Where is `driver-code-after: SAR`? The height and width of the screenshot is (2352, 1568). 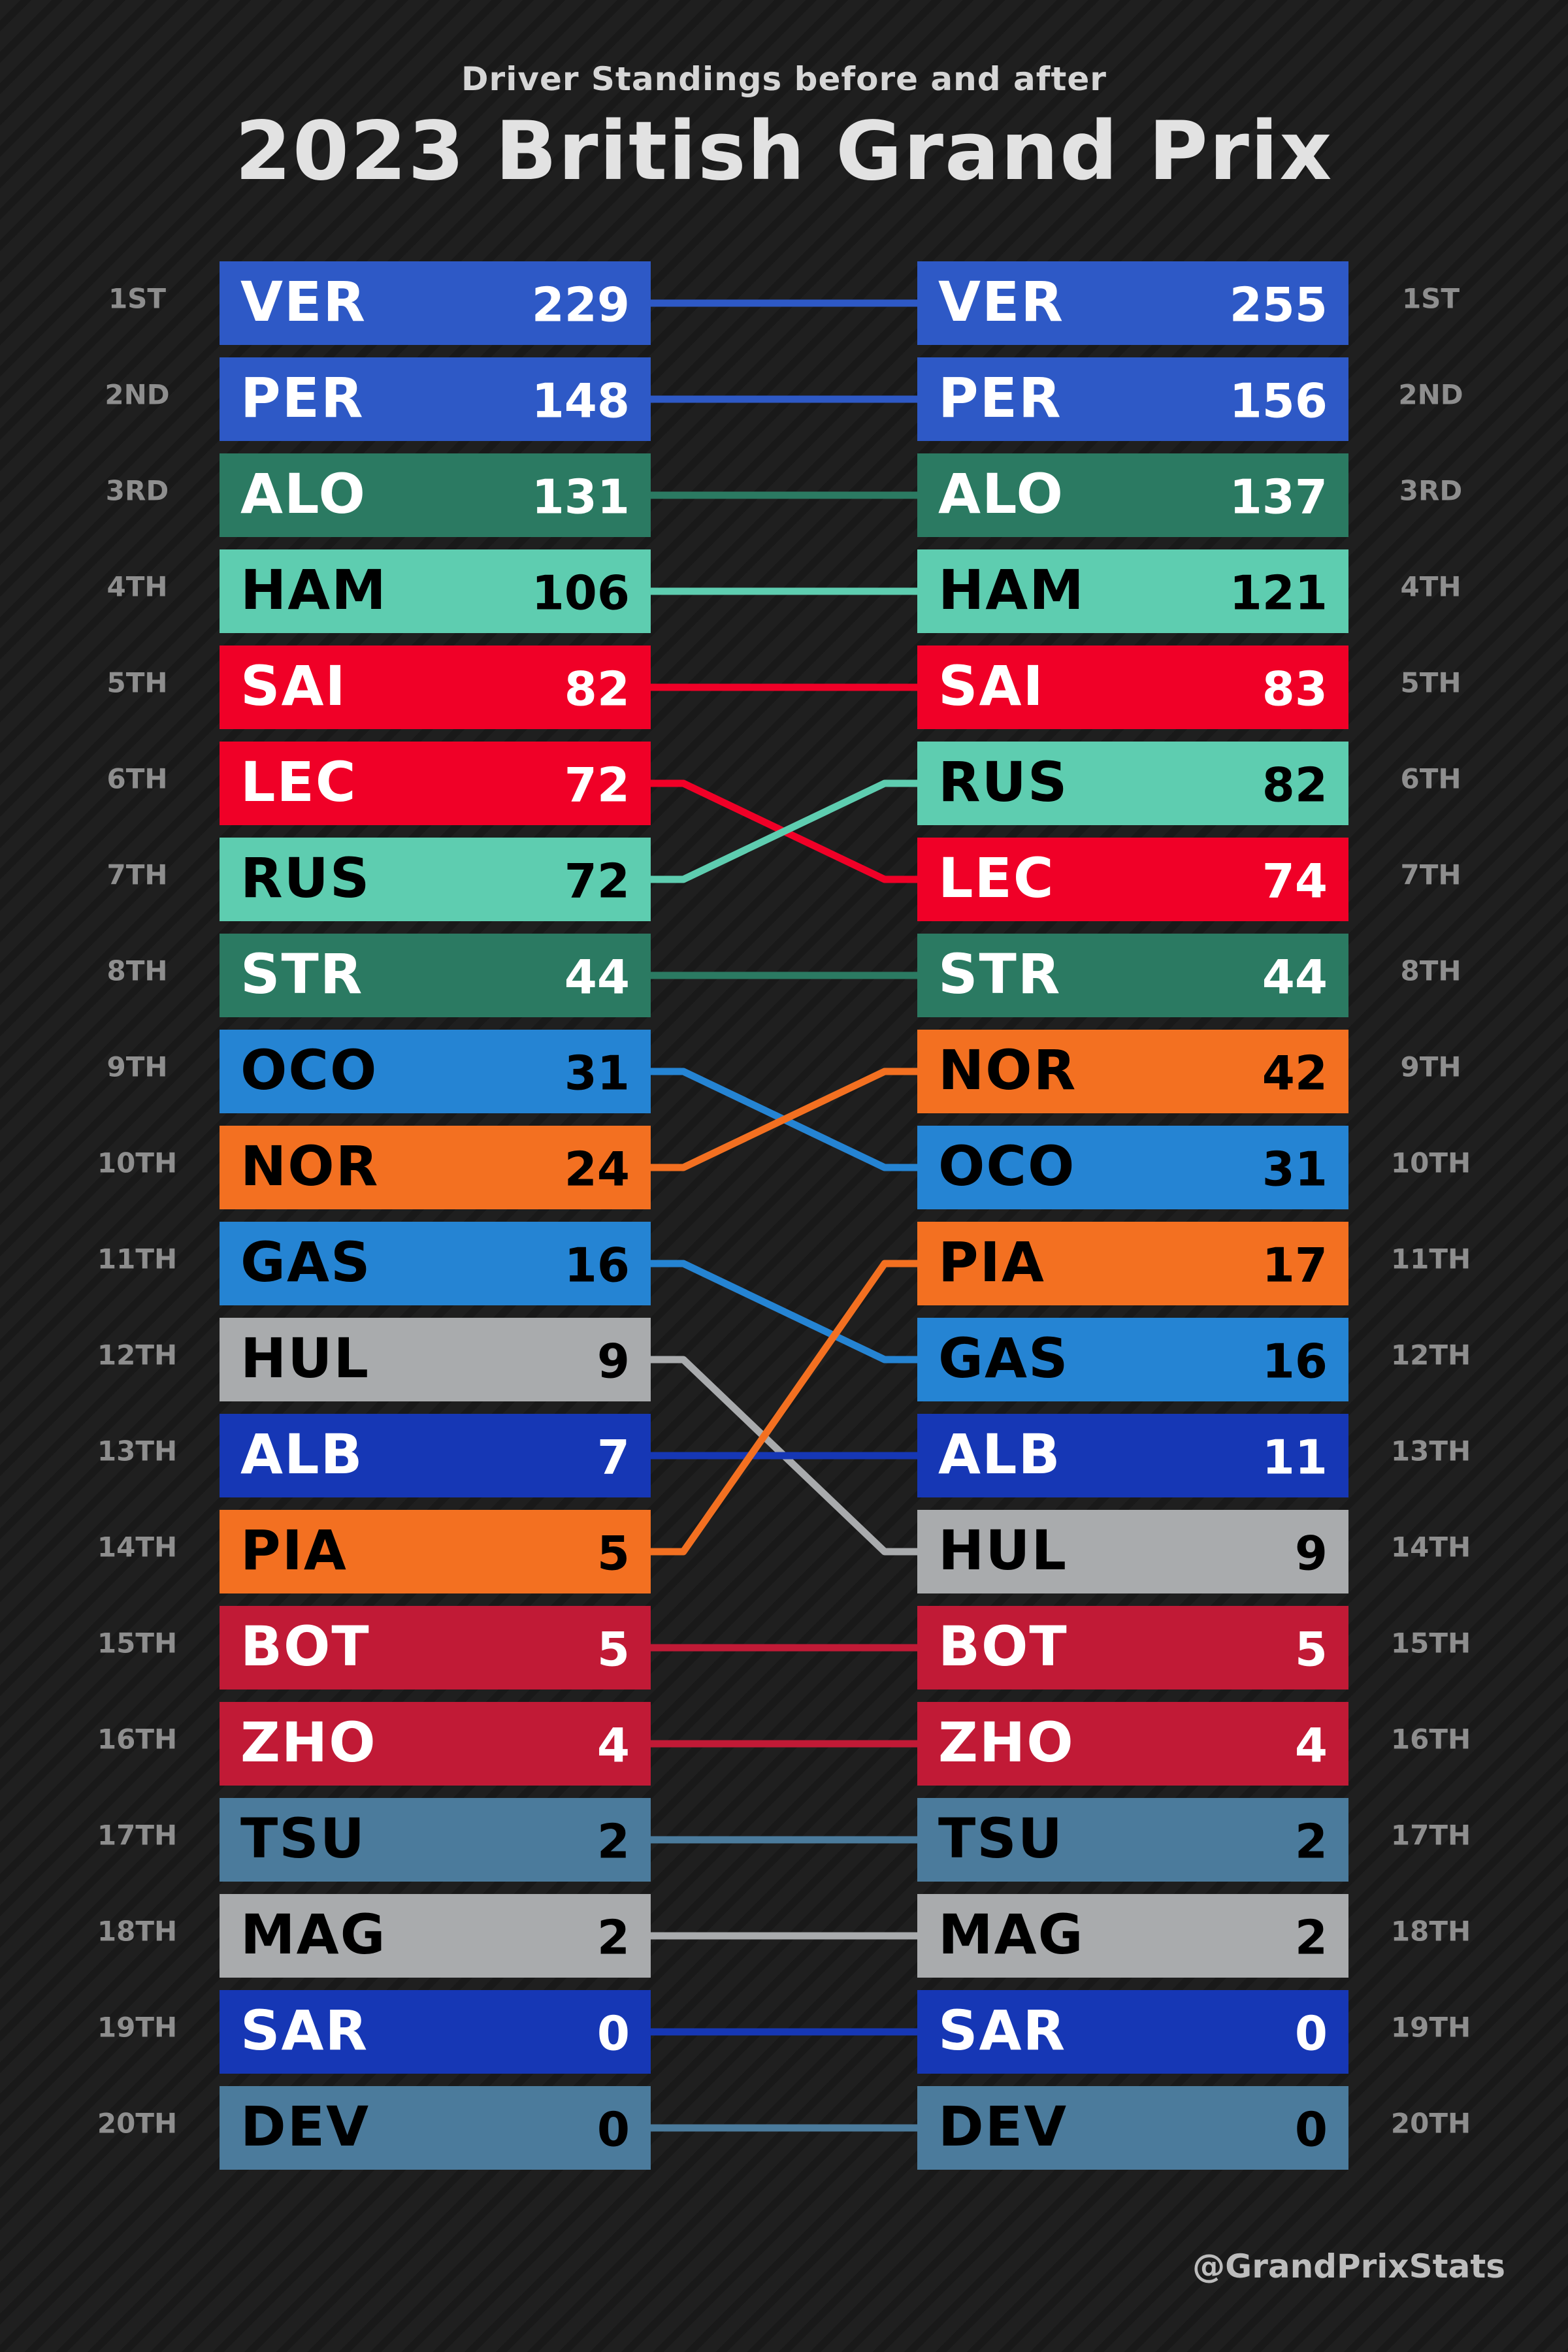 driver-code-after: SAR is located at coordinates (1002, 2031).